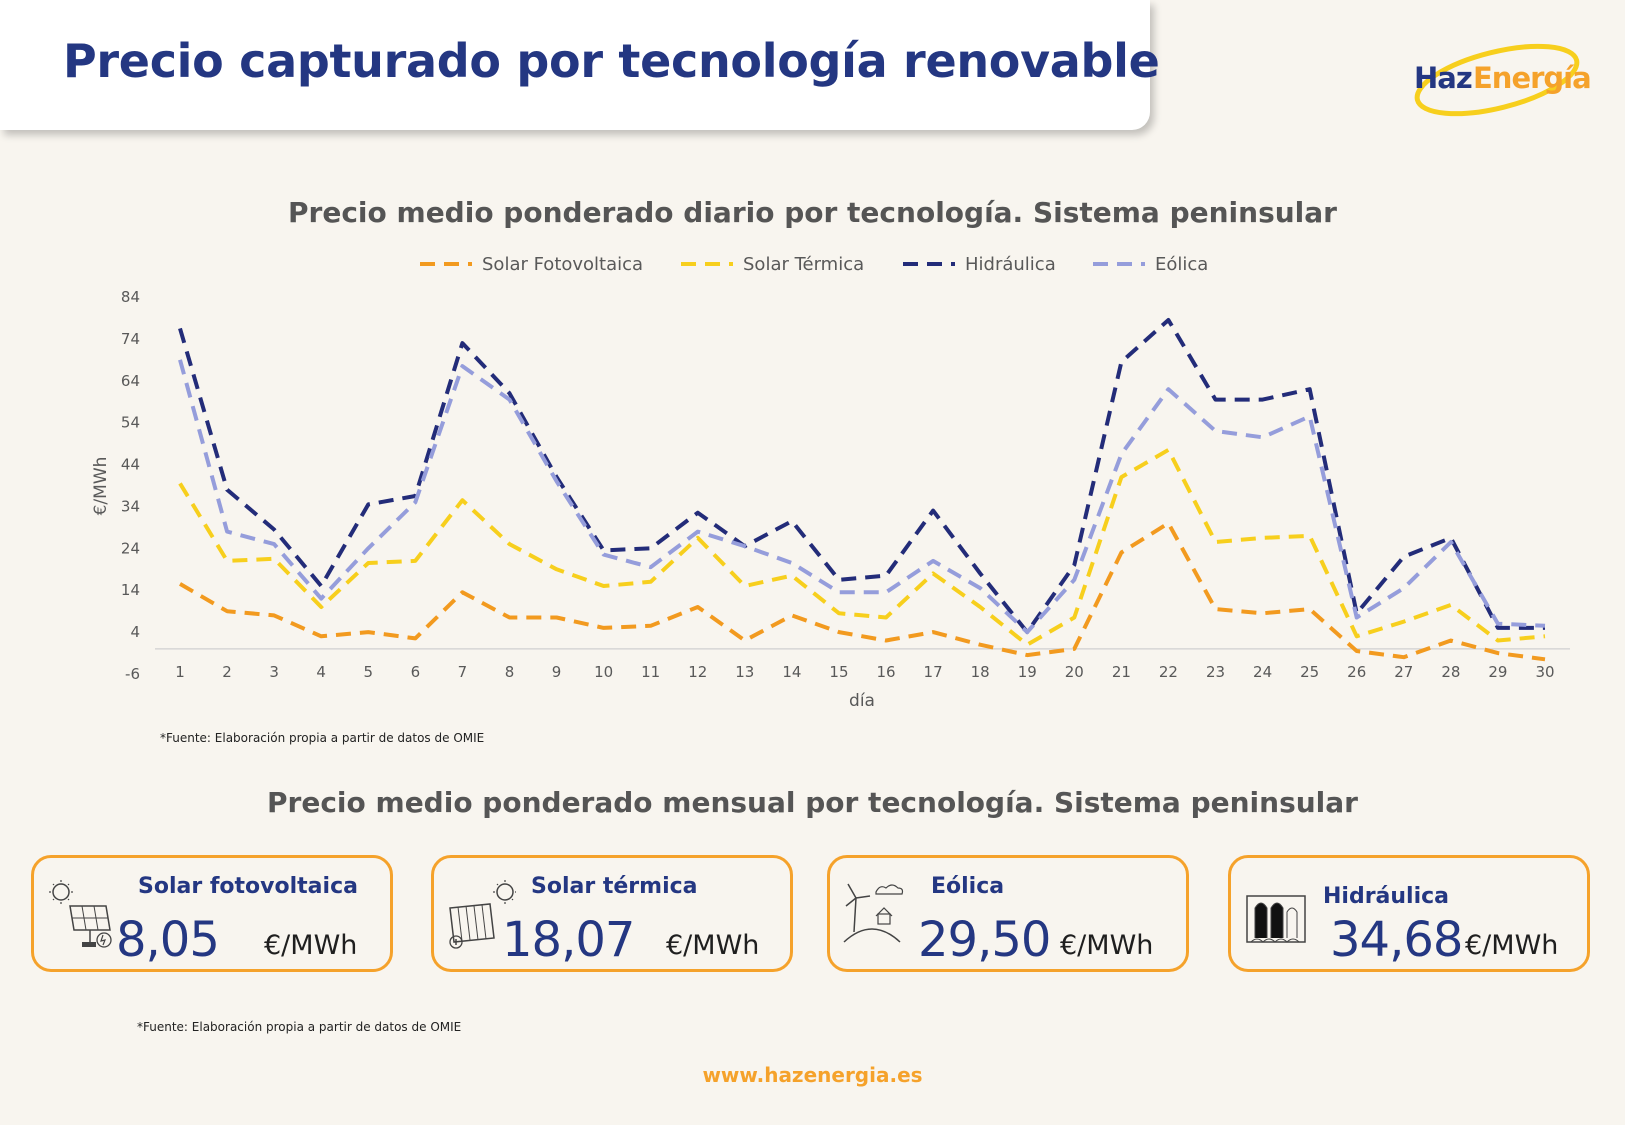 The height and width of the screenshot is (1125, 1625). I want to click on footer-website-link: www.hazenergia.es, so click(812, 1075).